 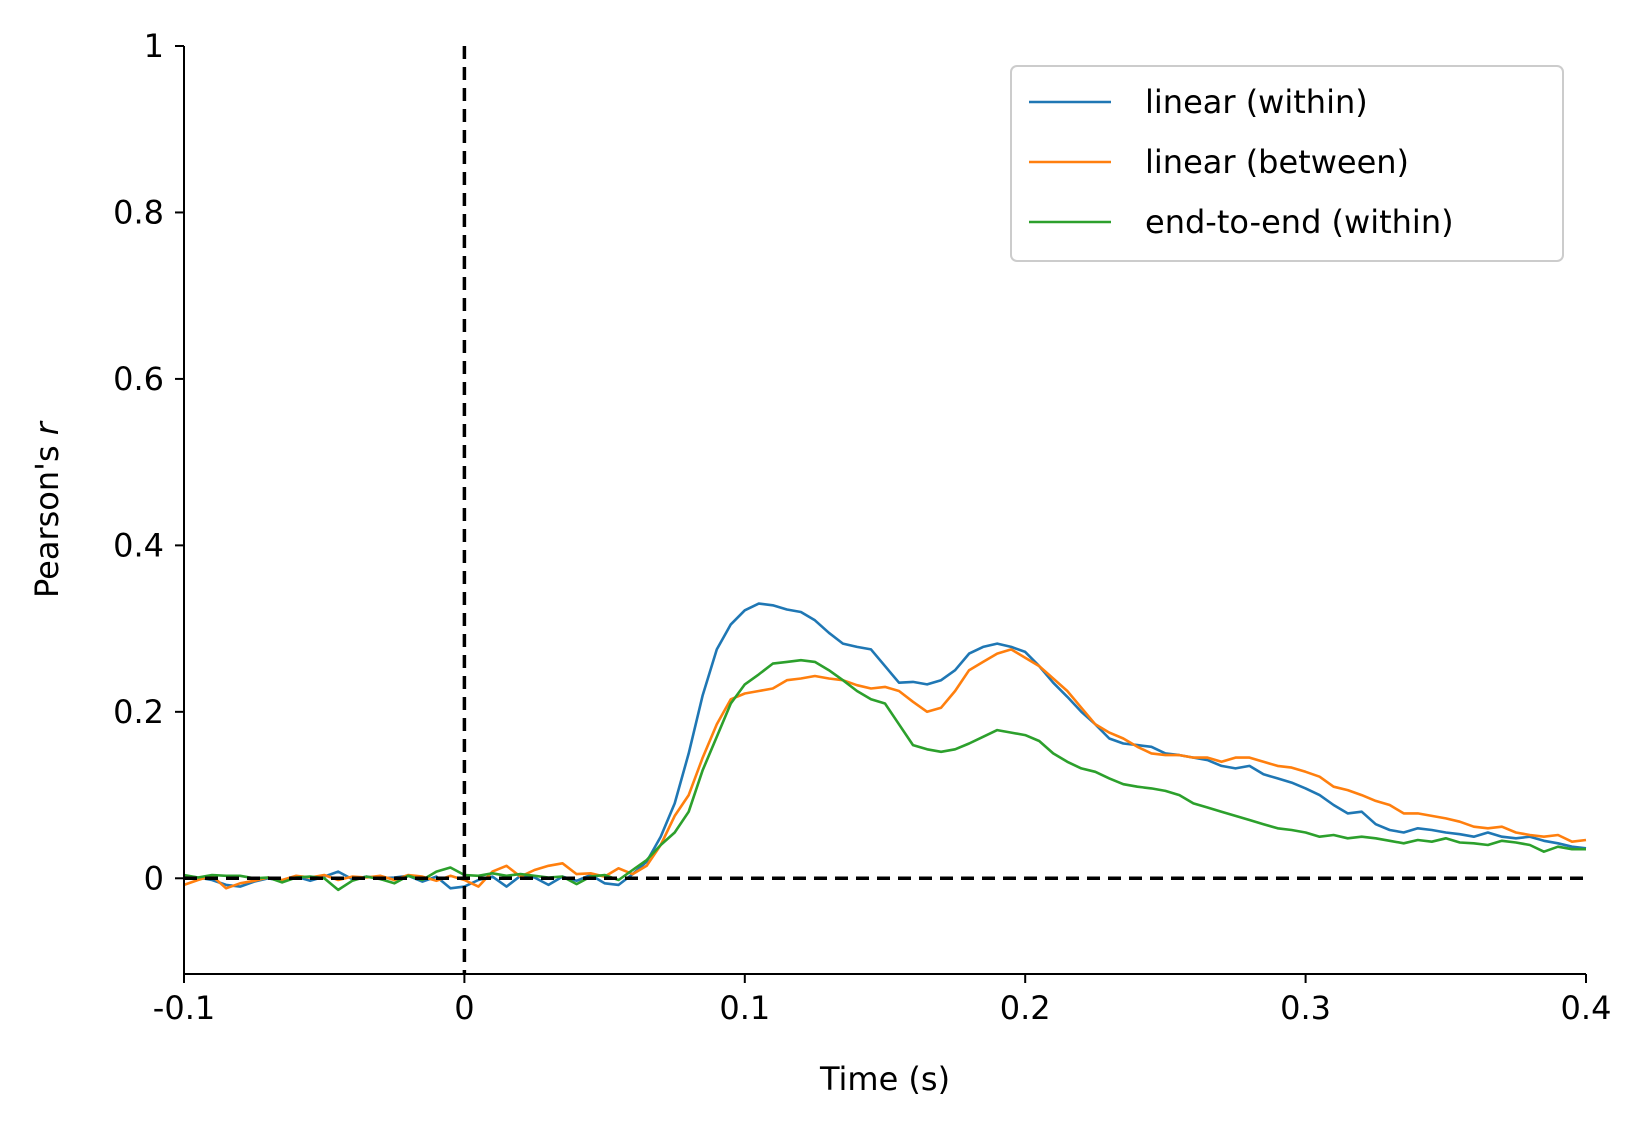 What do you see at coordinates (744, 1008) in the screenshot?
I see `x-tick-label: 0.1` at bounding box center [744, 1008].